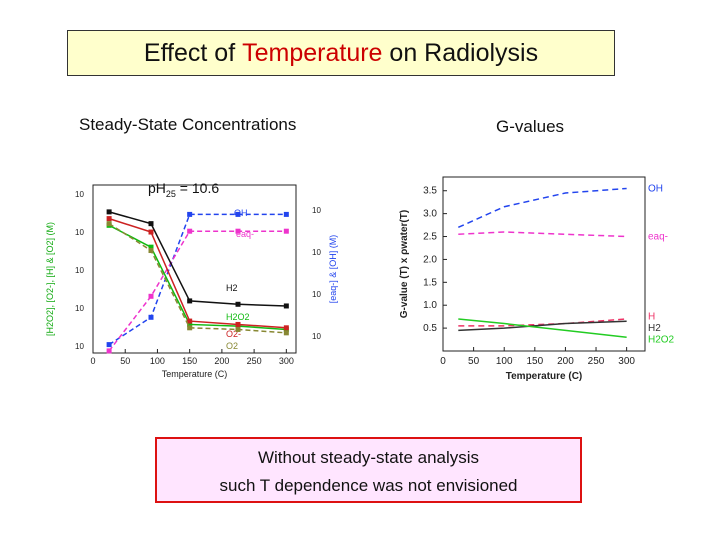 The width and height of the screenshot is (720, 540). I want to click on ph-label: pH25 = 10.6, so click(184, 189).